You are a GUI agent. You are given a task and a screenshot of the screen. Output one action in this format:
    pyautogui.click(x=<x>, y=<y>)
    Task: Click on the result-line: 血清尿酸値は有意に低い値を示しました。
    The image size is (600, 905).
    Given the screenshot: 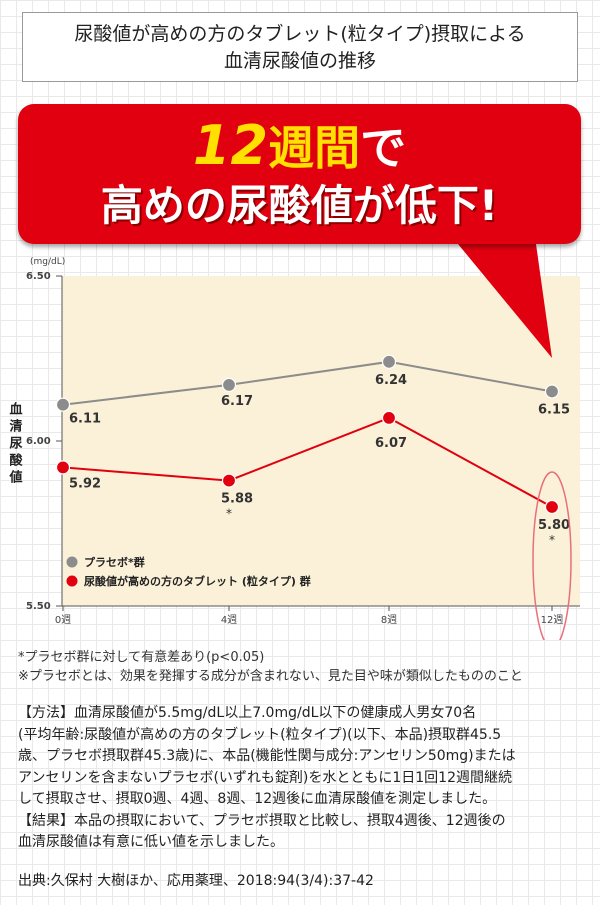 What is the action you would take?
    pyautogui.click(x=151, y=842)
    